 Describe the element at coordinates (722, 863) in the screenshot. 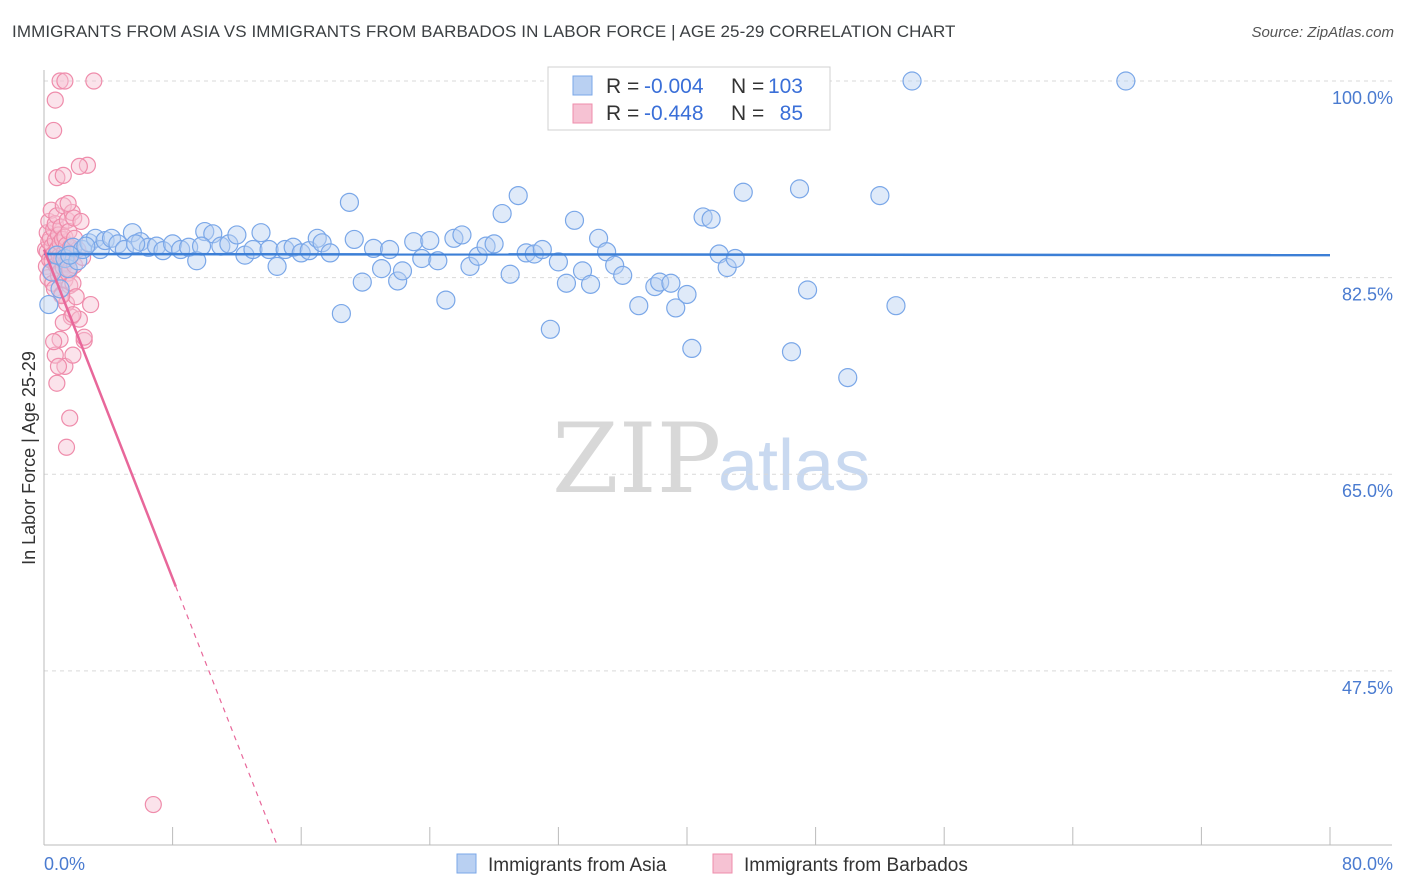

I see `series-legend-barbados-swatch` at that location.